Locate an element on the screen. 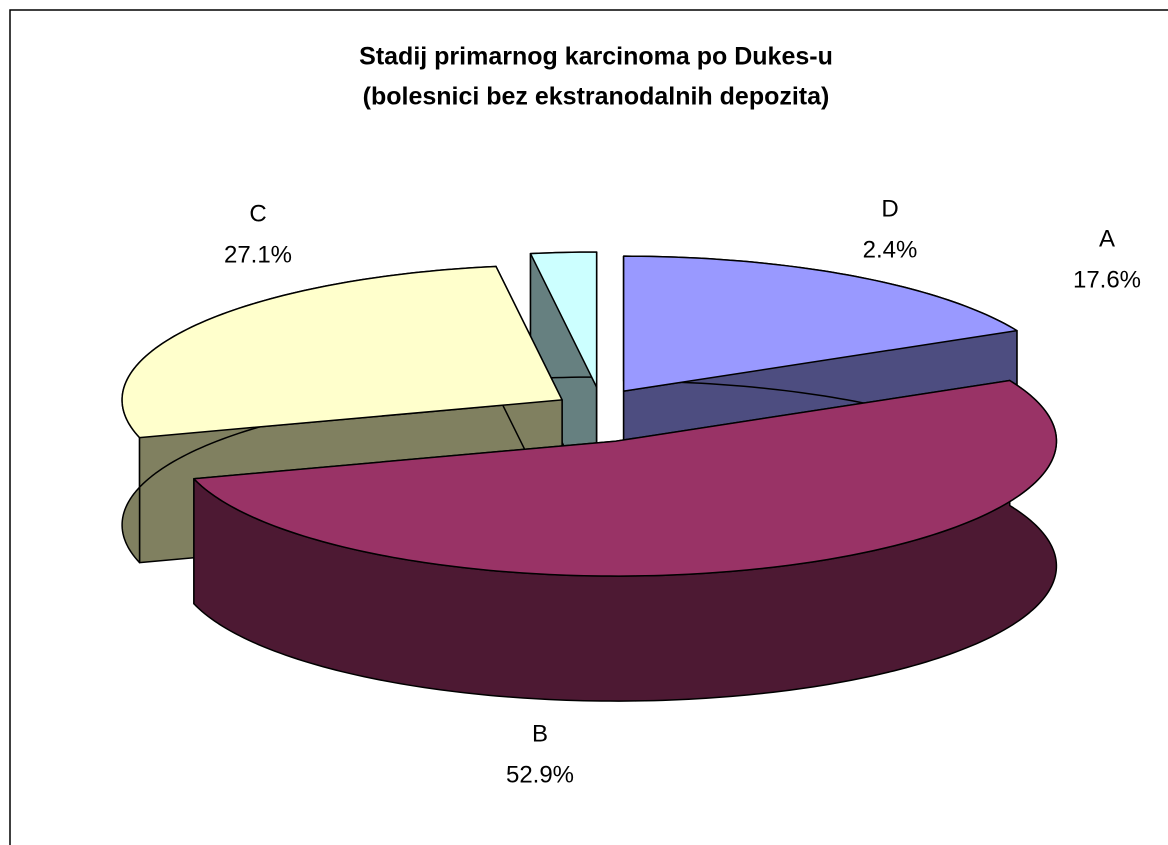  slice-value-label: 2.4% is located at coordinates (890, 249).